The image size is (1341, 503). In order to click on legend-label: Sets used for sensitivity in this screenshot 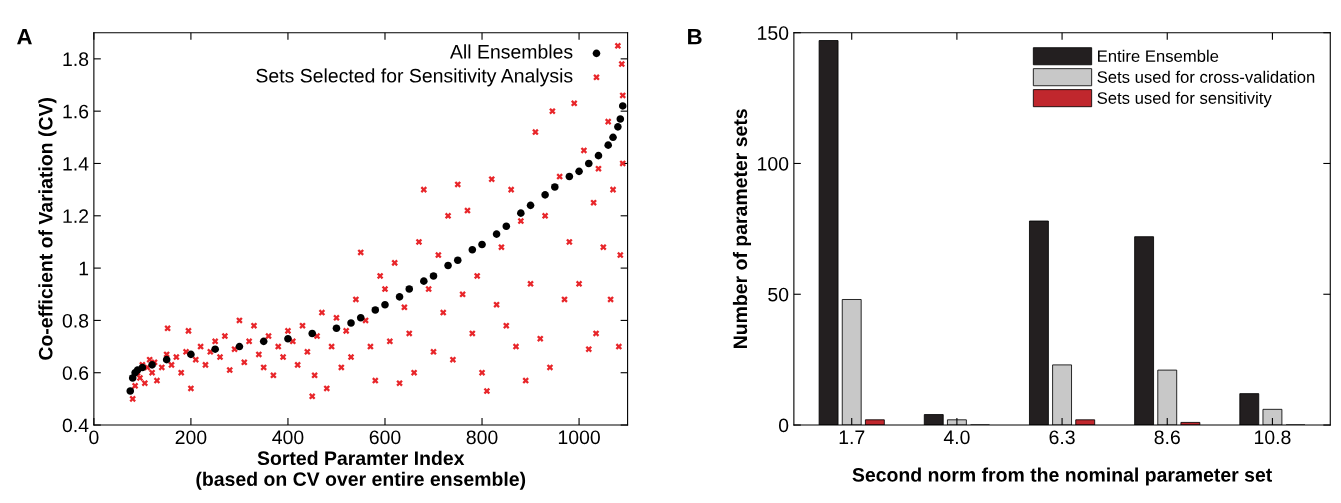, I will do `click(1184, 99)`.